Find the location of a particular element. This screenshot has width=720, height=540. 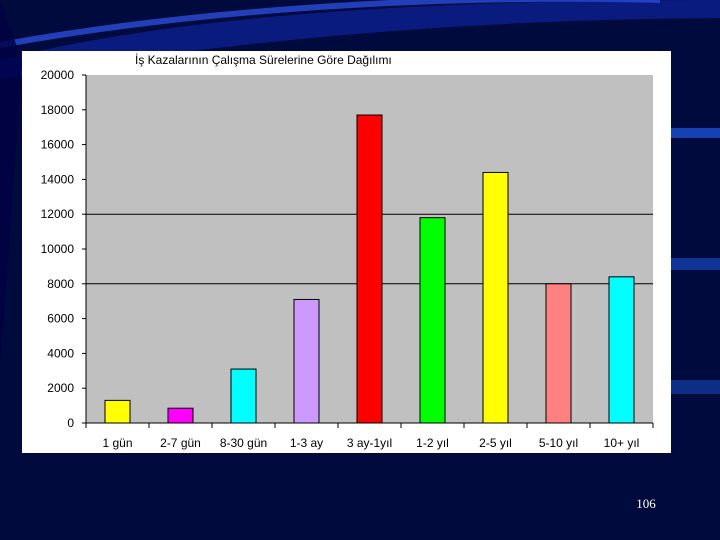

x-tick-label: 5-10 yıl is located at coordinates (558, 443).